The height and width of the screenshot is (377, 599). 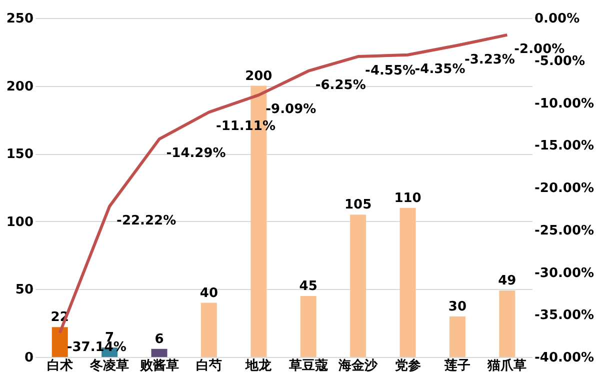 I want to click on data-label: 49, so click(x=507, y=281).